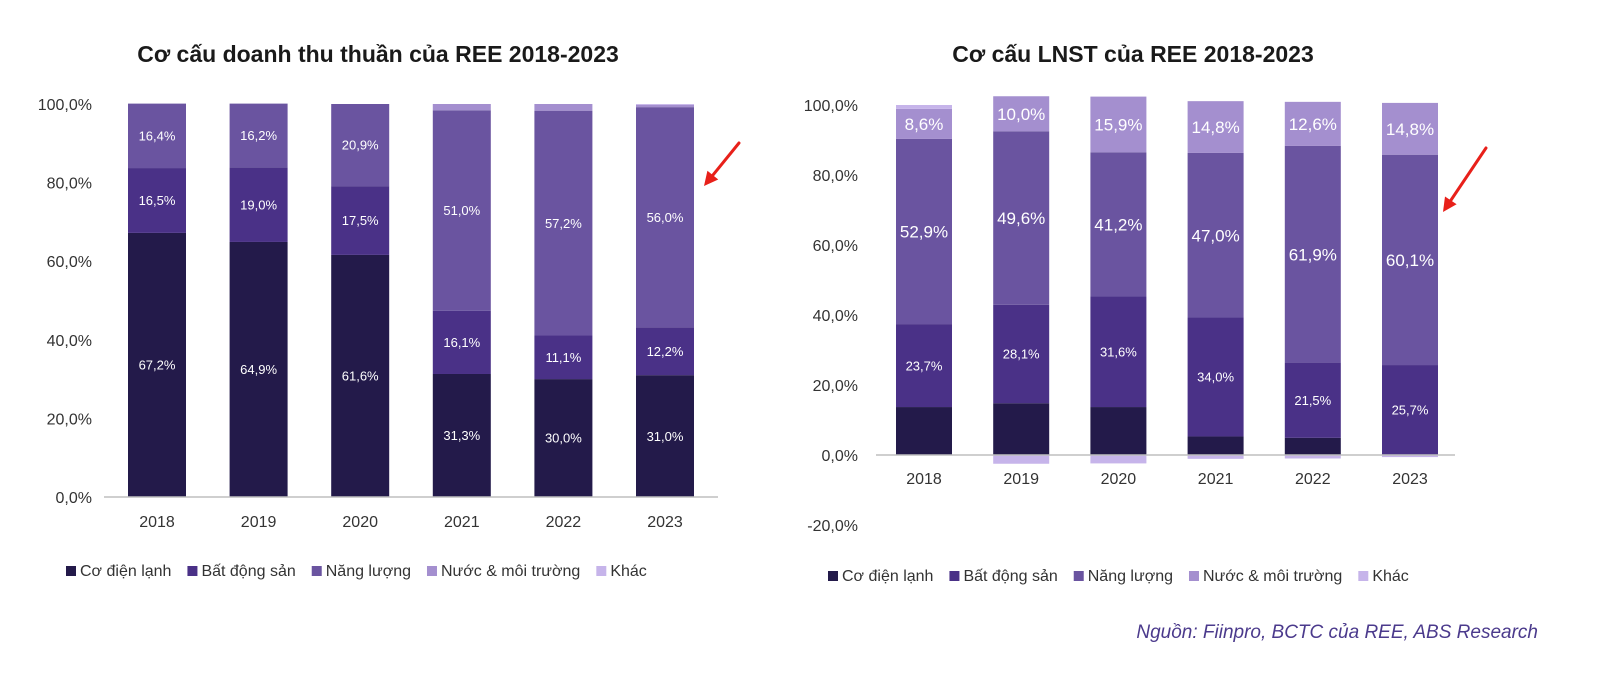  Describe the element at coordinates (258, 204) in the screenshot. I see `data-label: 19,0%` at that location.